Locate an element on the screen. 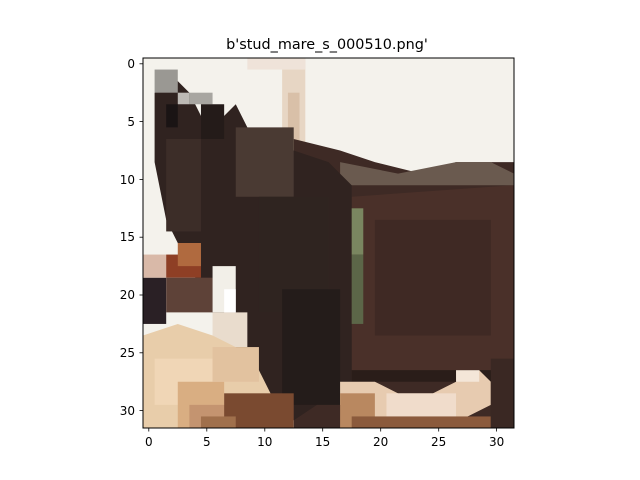 This screenshot has width=640, height=480. x-tick-label: 25 is located at coordinates (438, 442).